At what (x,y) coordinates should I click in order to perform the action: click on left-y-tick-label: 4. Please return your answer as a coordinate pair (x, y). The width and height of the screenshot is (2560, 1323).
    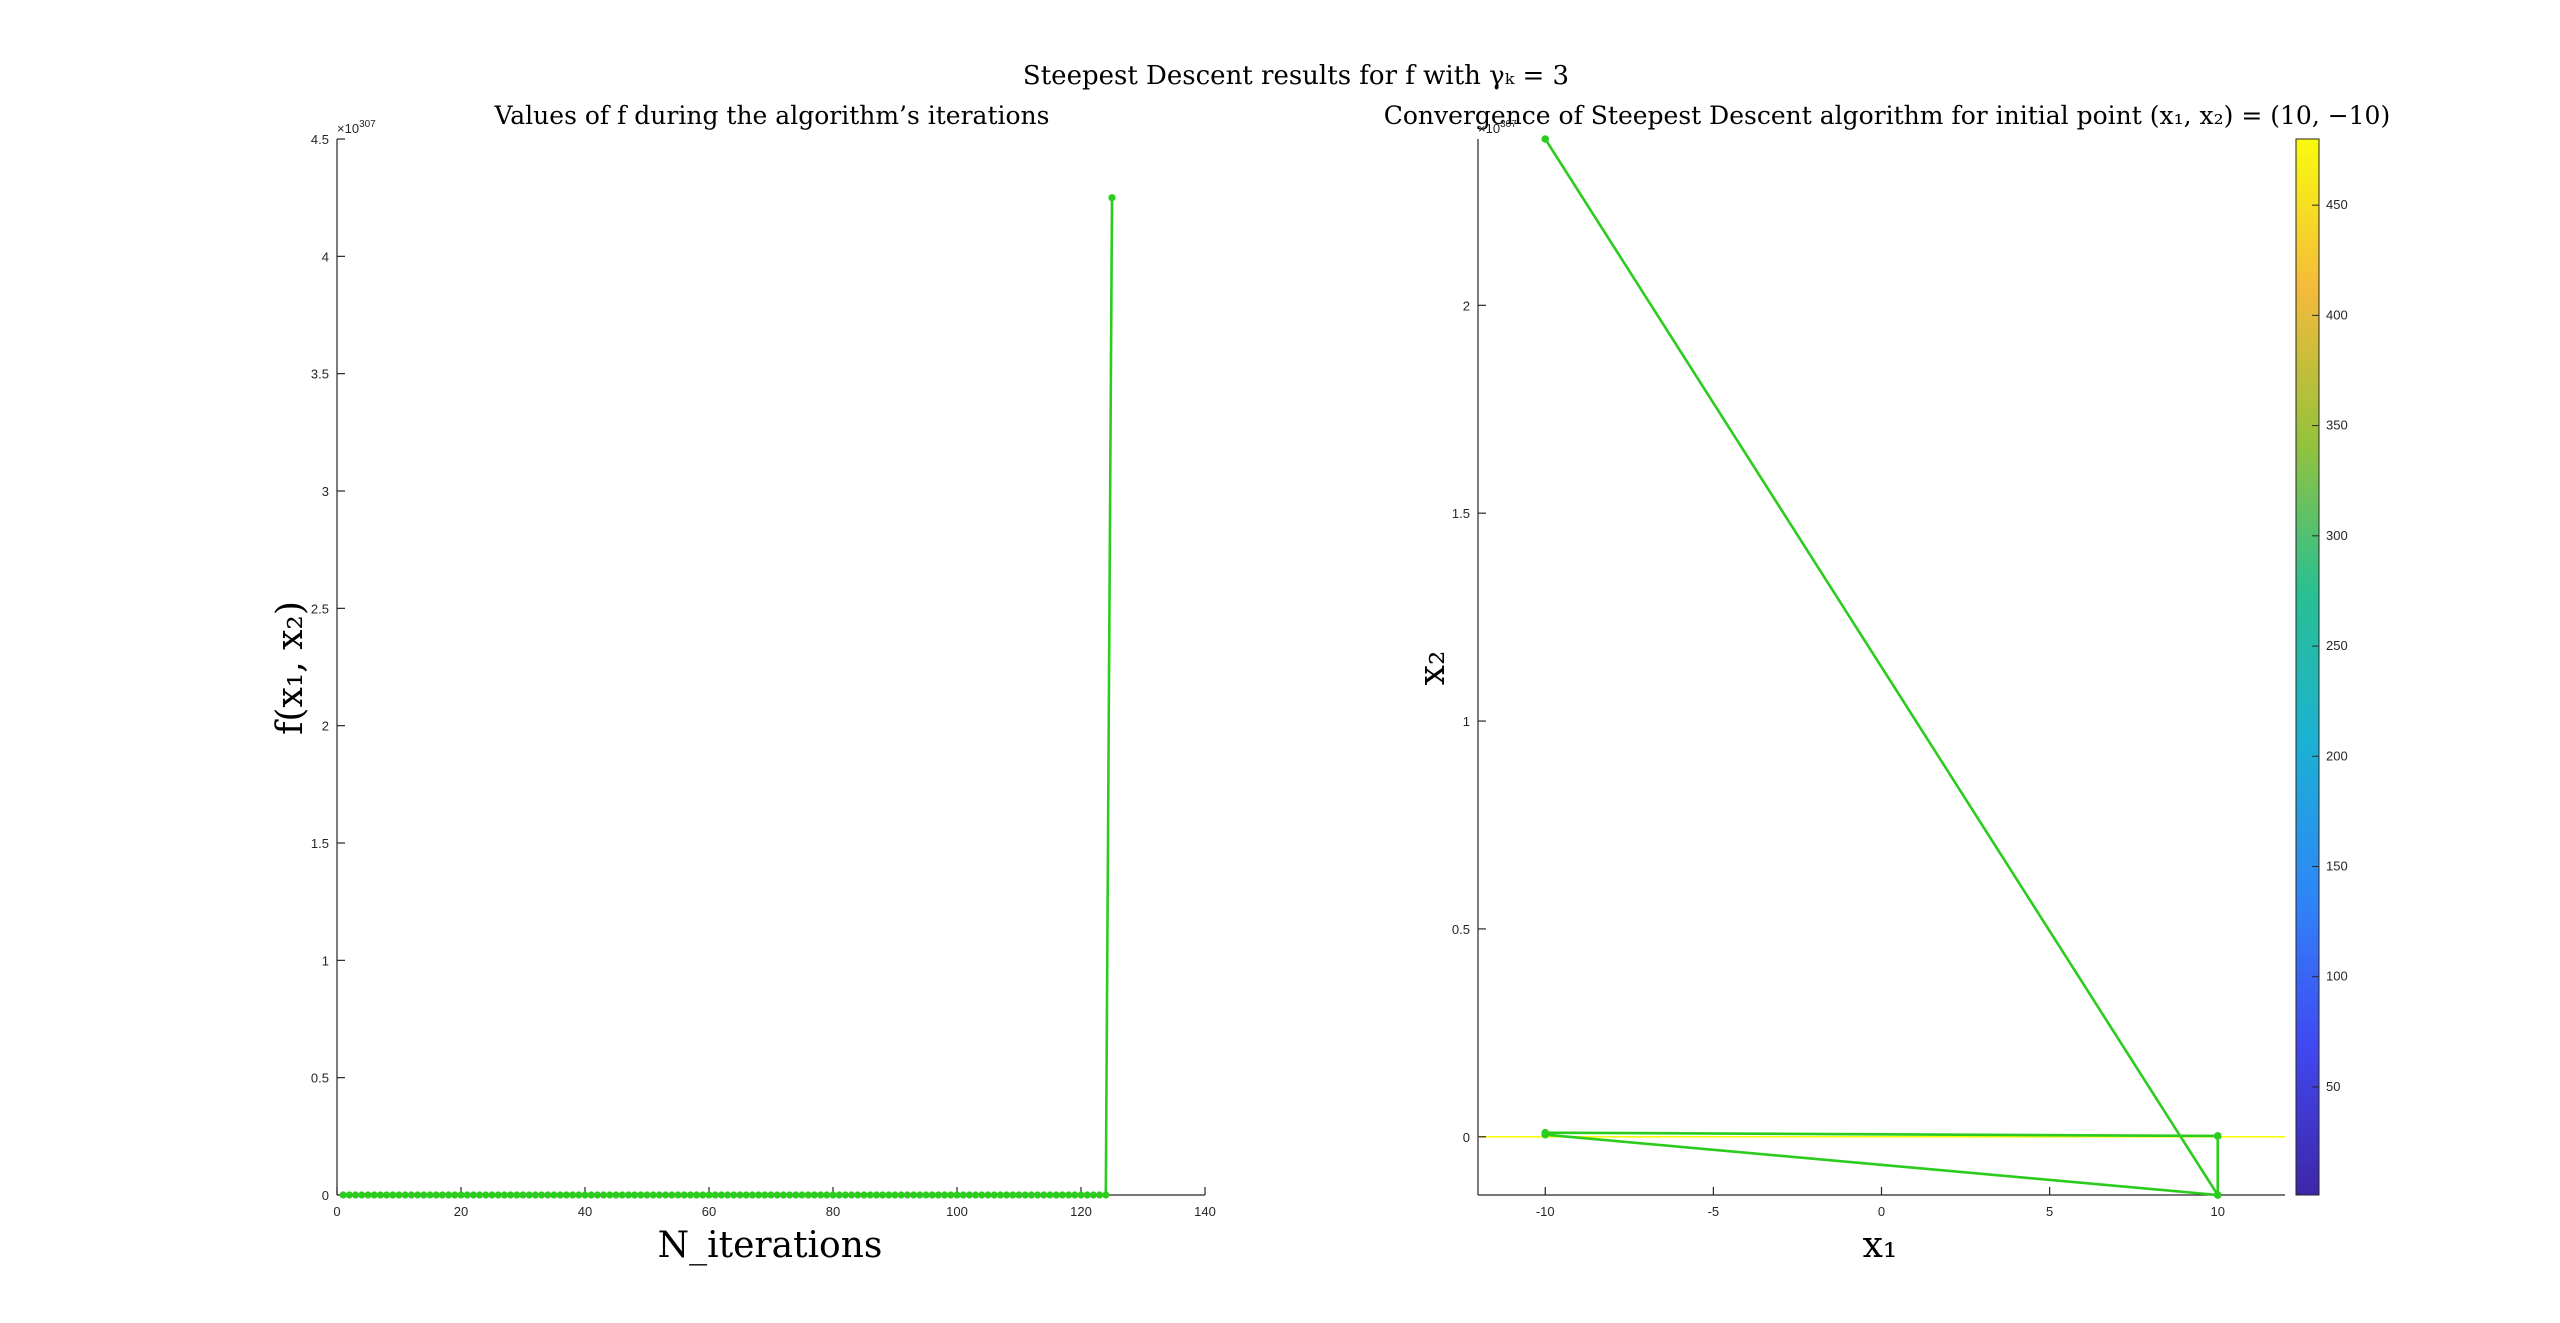
    Looking at the image, I should click on (325, 256).